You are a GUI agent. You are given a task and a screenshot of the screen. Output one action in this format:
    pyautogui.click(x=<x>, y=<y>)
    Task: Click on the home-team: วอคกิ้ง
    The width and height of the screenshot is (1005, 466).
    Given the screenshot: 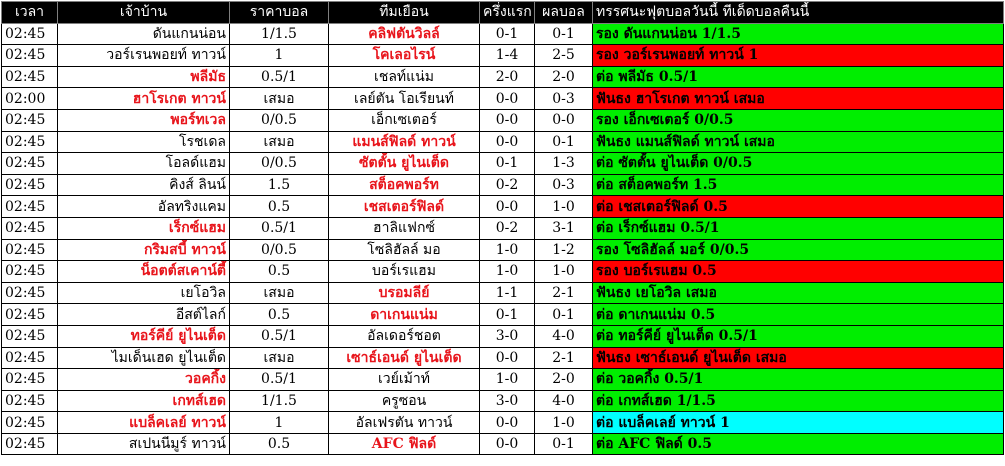 What is the action you would take?
    pyautogui.click(x=143, y=379)
    